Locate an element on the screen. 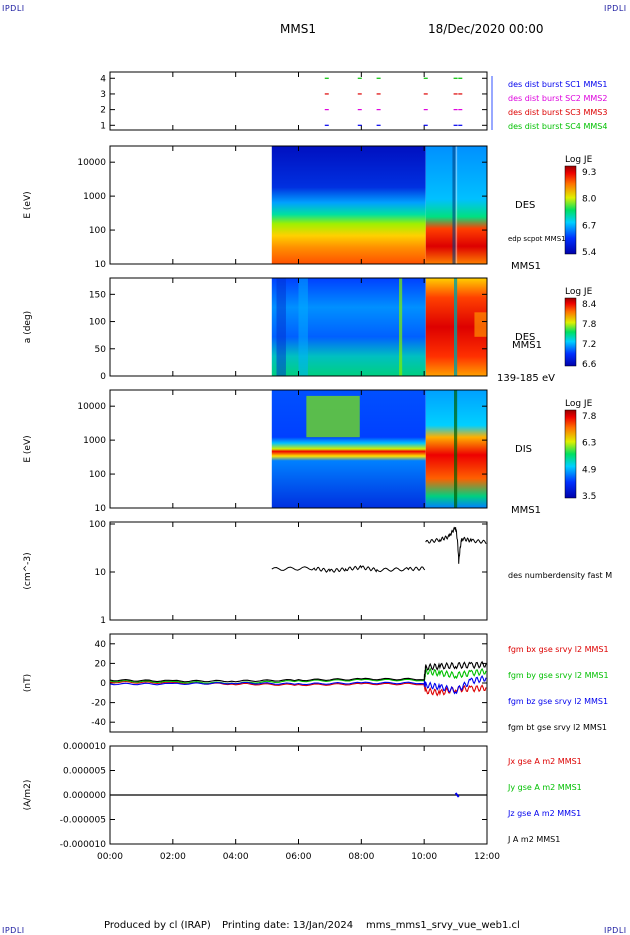 The image size is (630, 935). time-tick-label: 00:00 is located at coordinates (110, 857).